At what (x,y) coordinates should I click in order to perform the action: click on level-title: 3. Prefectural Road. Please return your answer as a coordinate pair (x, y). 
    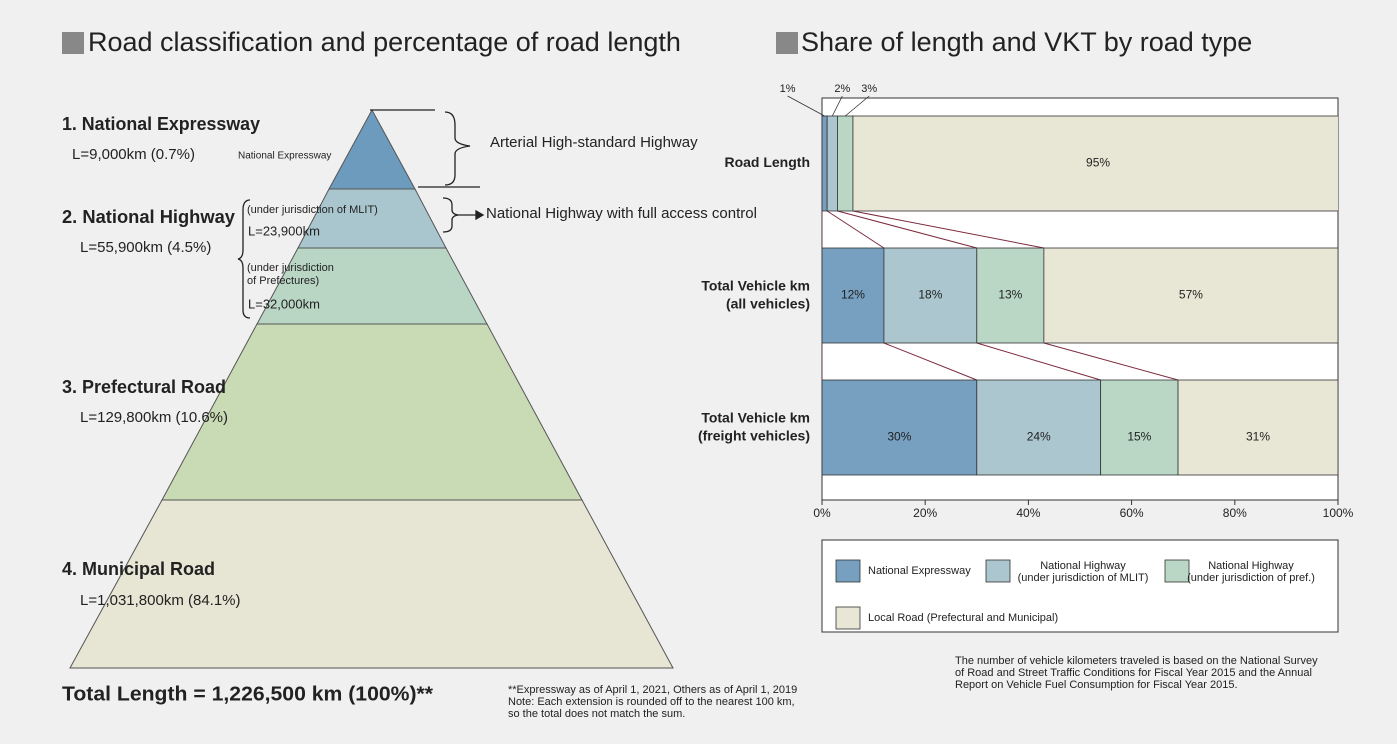
    Looking at the image, I should click on (144, 387).